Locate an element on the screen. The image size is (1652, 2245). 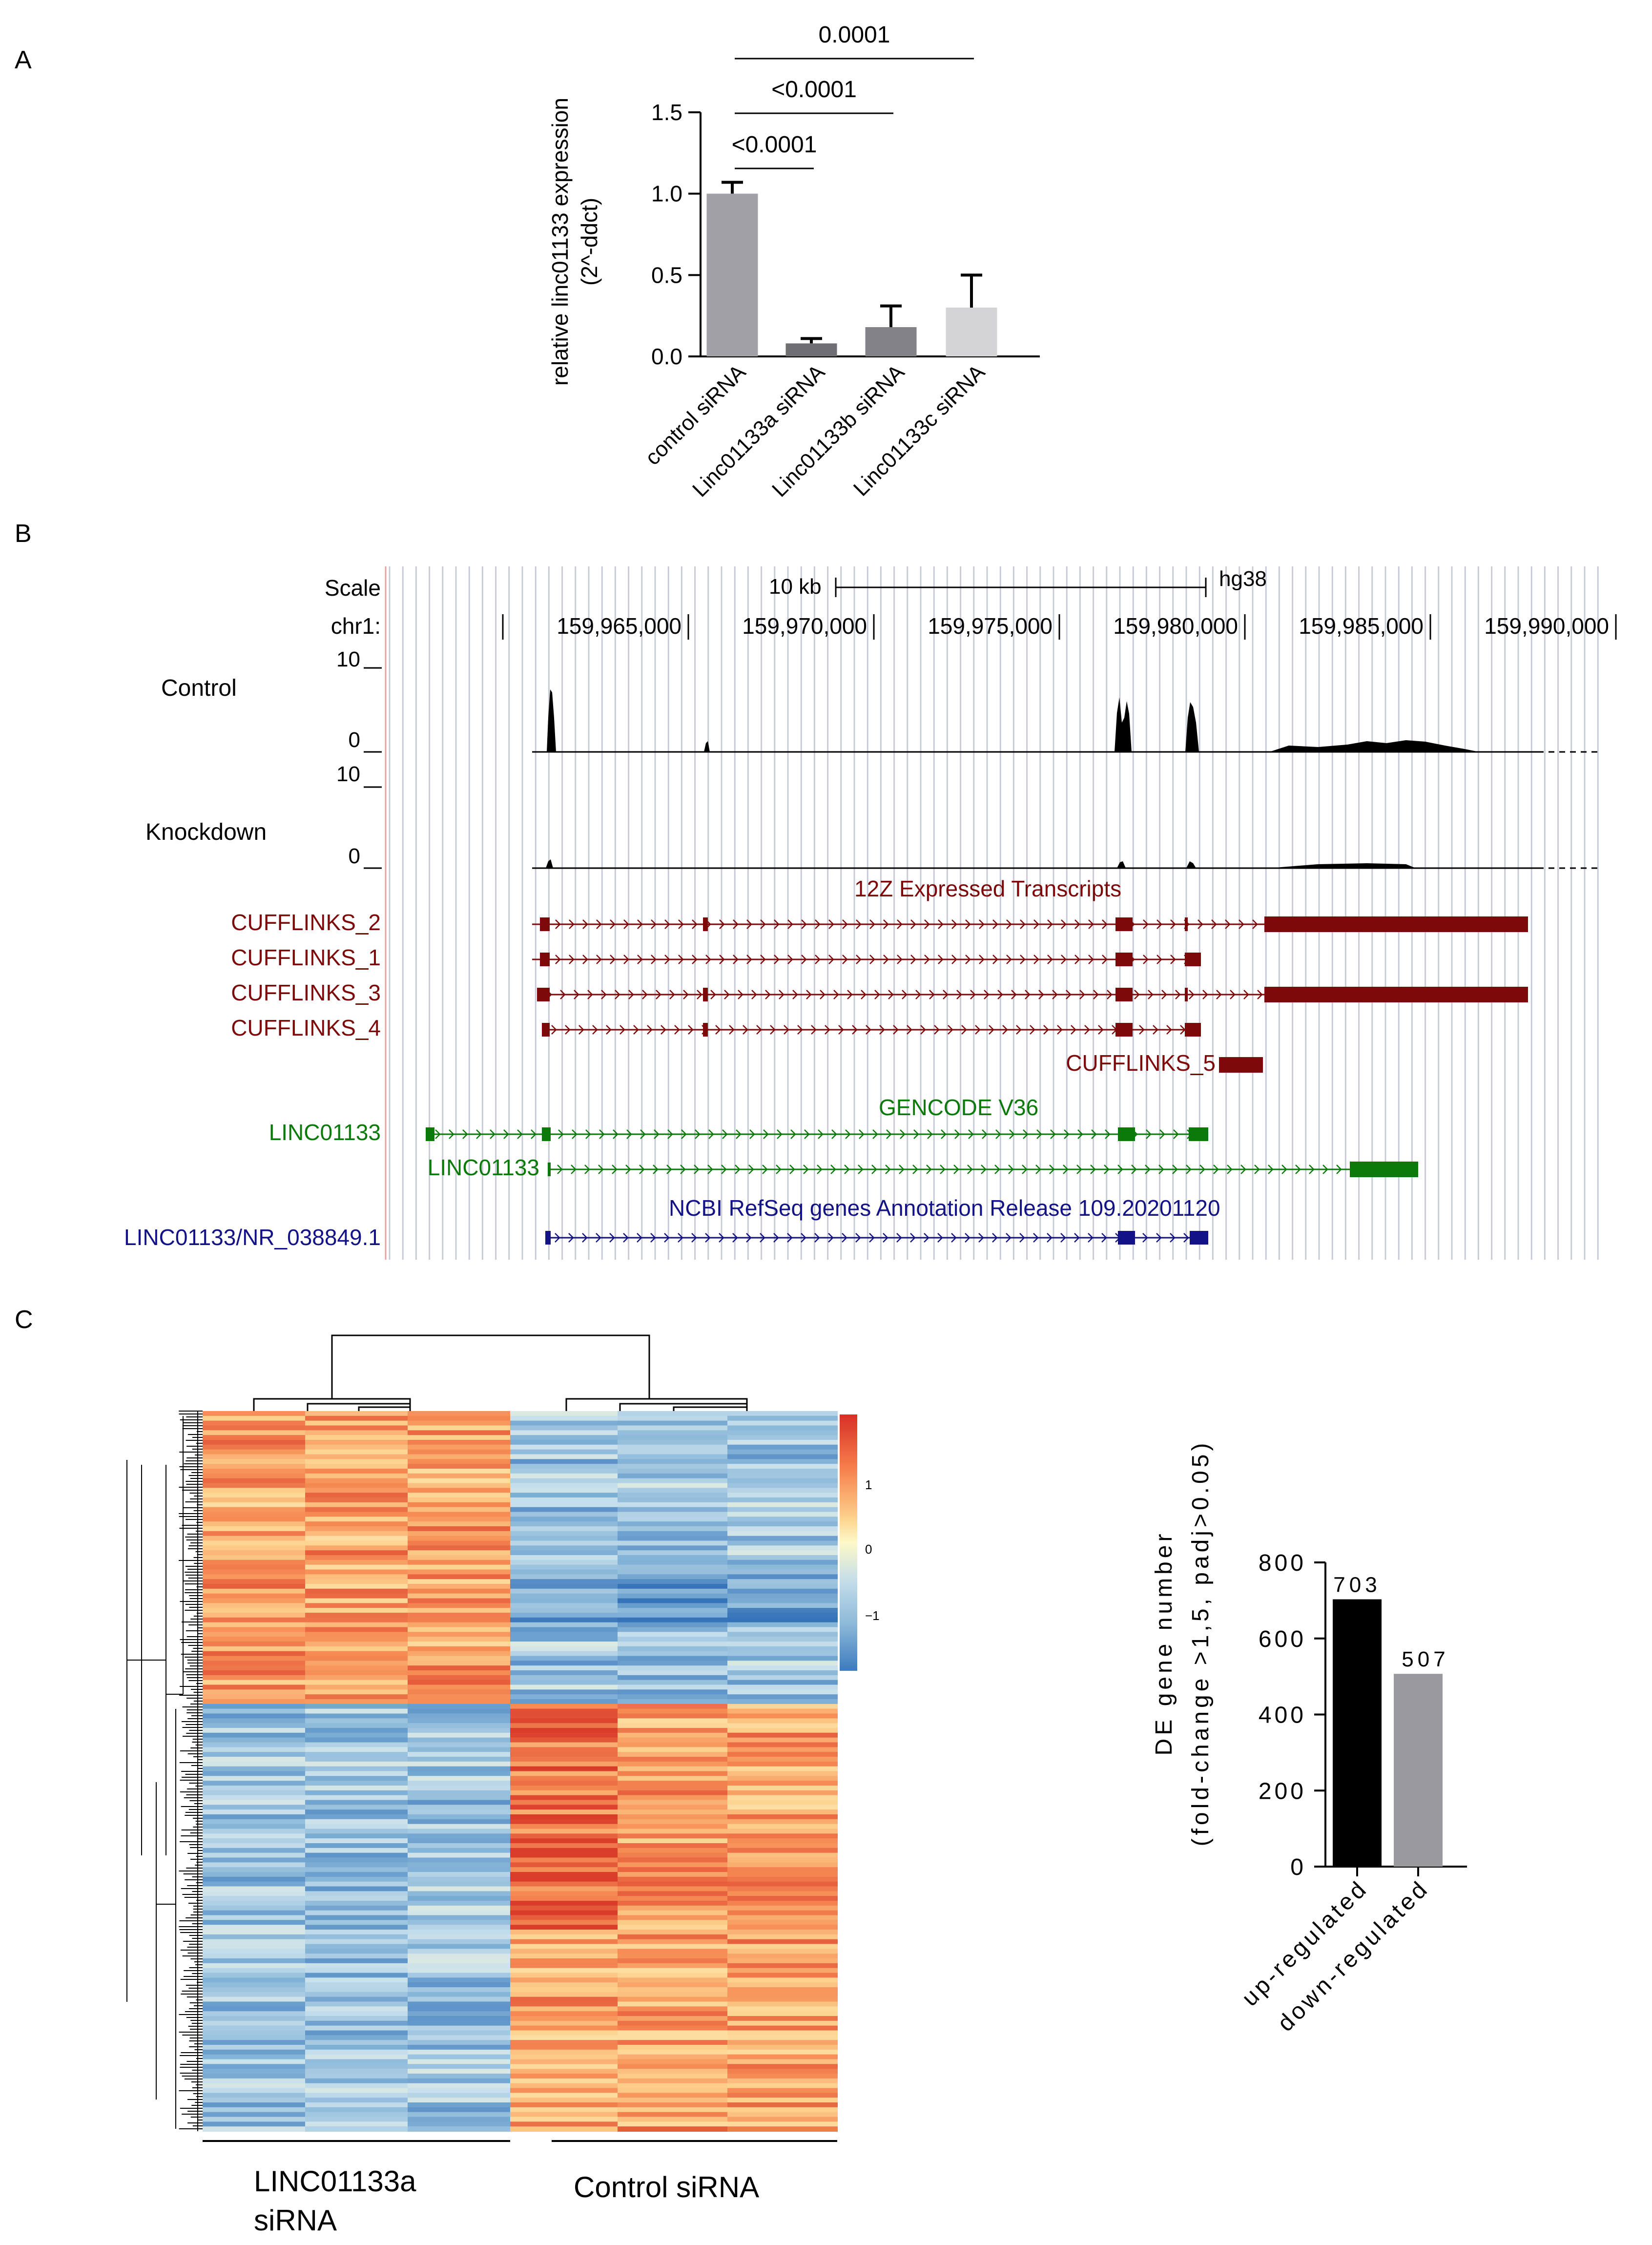
track-knockdown-name: Knockdown is located at coordinates (206, 832).